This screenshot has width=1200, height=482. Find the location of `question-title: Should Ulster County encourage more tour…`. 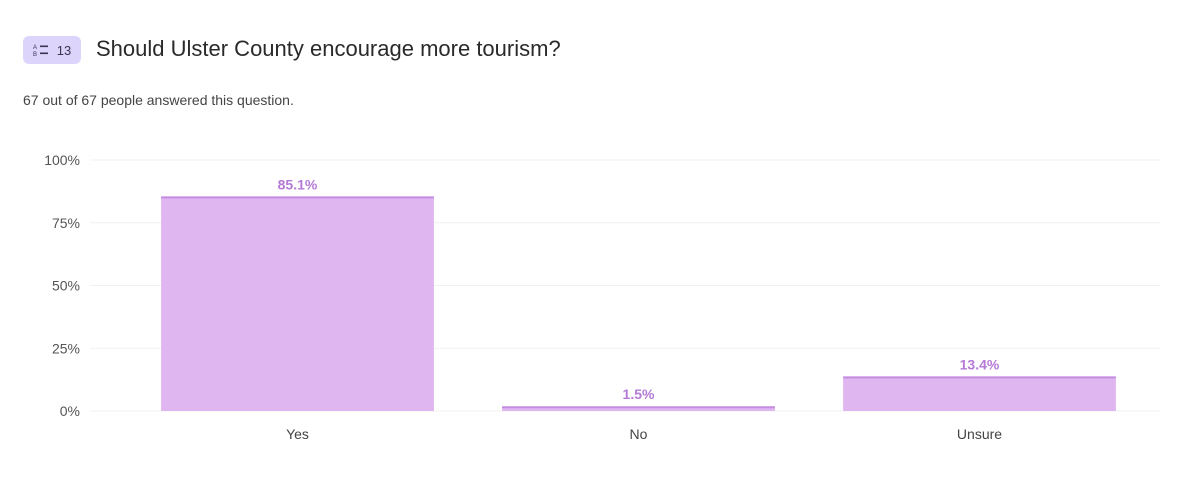

question-title: Should Ulster County encourage more tour… is located at coordinates (328, 48).